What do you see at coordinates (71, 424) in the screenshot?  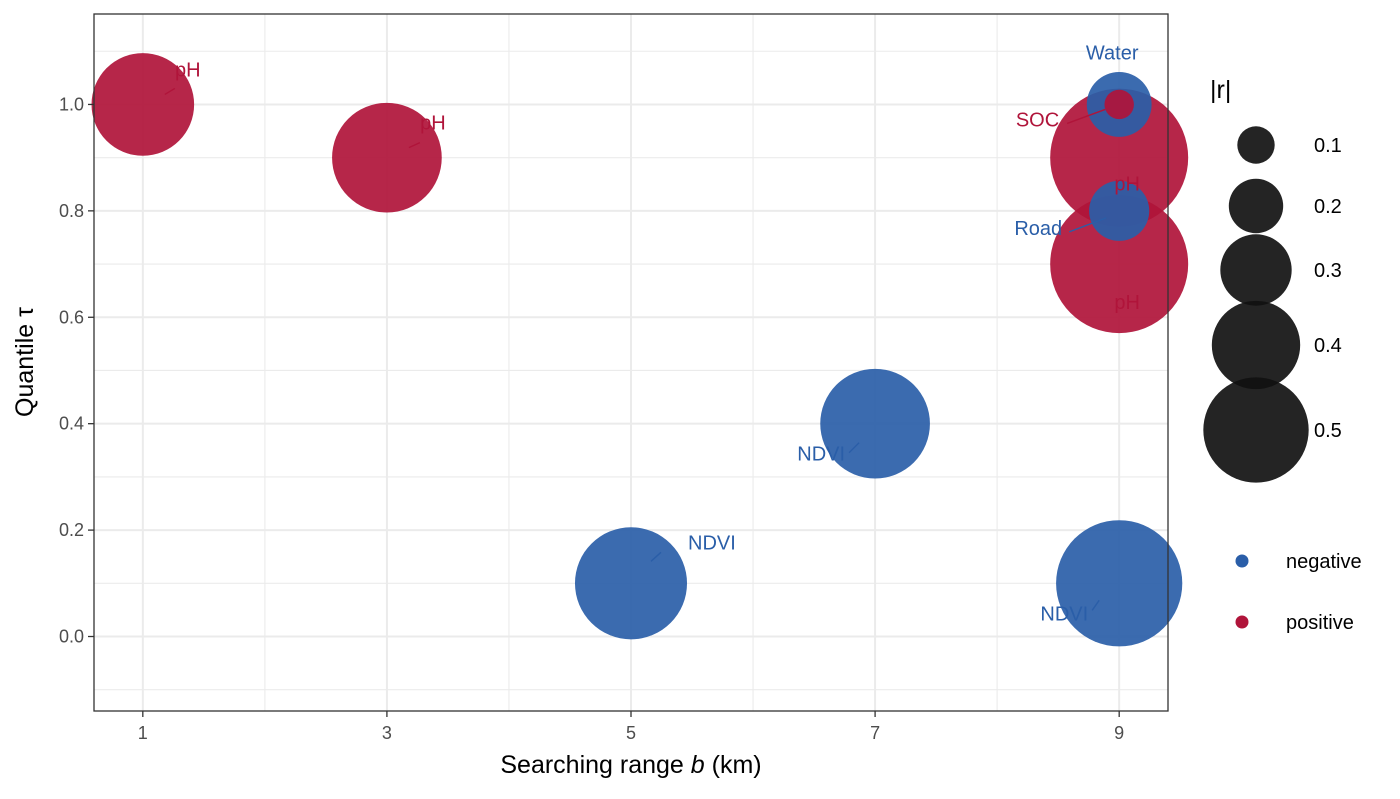 I see `y-tick-label: 0.4` at bounding box center [71, 424].